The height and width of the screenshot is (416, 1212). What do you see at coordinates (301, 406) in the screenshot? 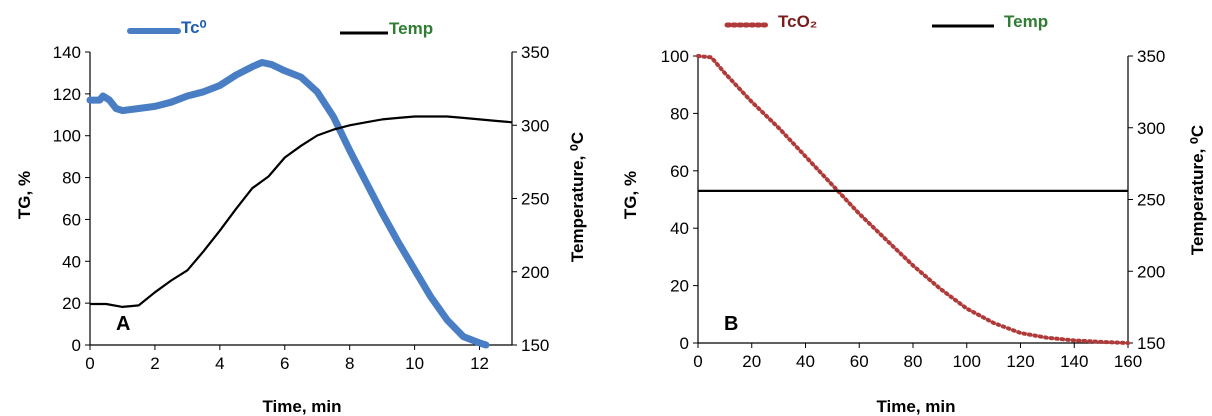
I see `x-axis-label-a: Time, min` at bounding box center [301, 406].